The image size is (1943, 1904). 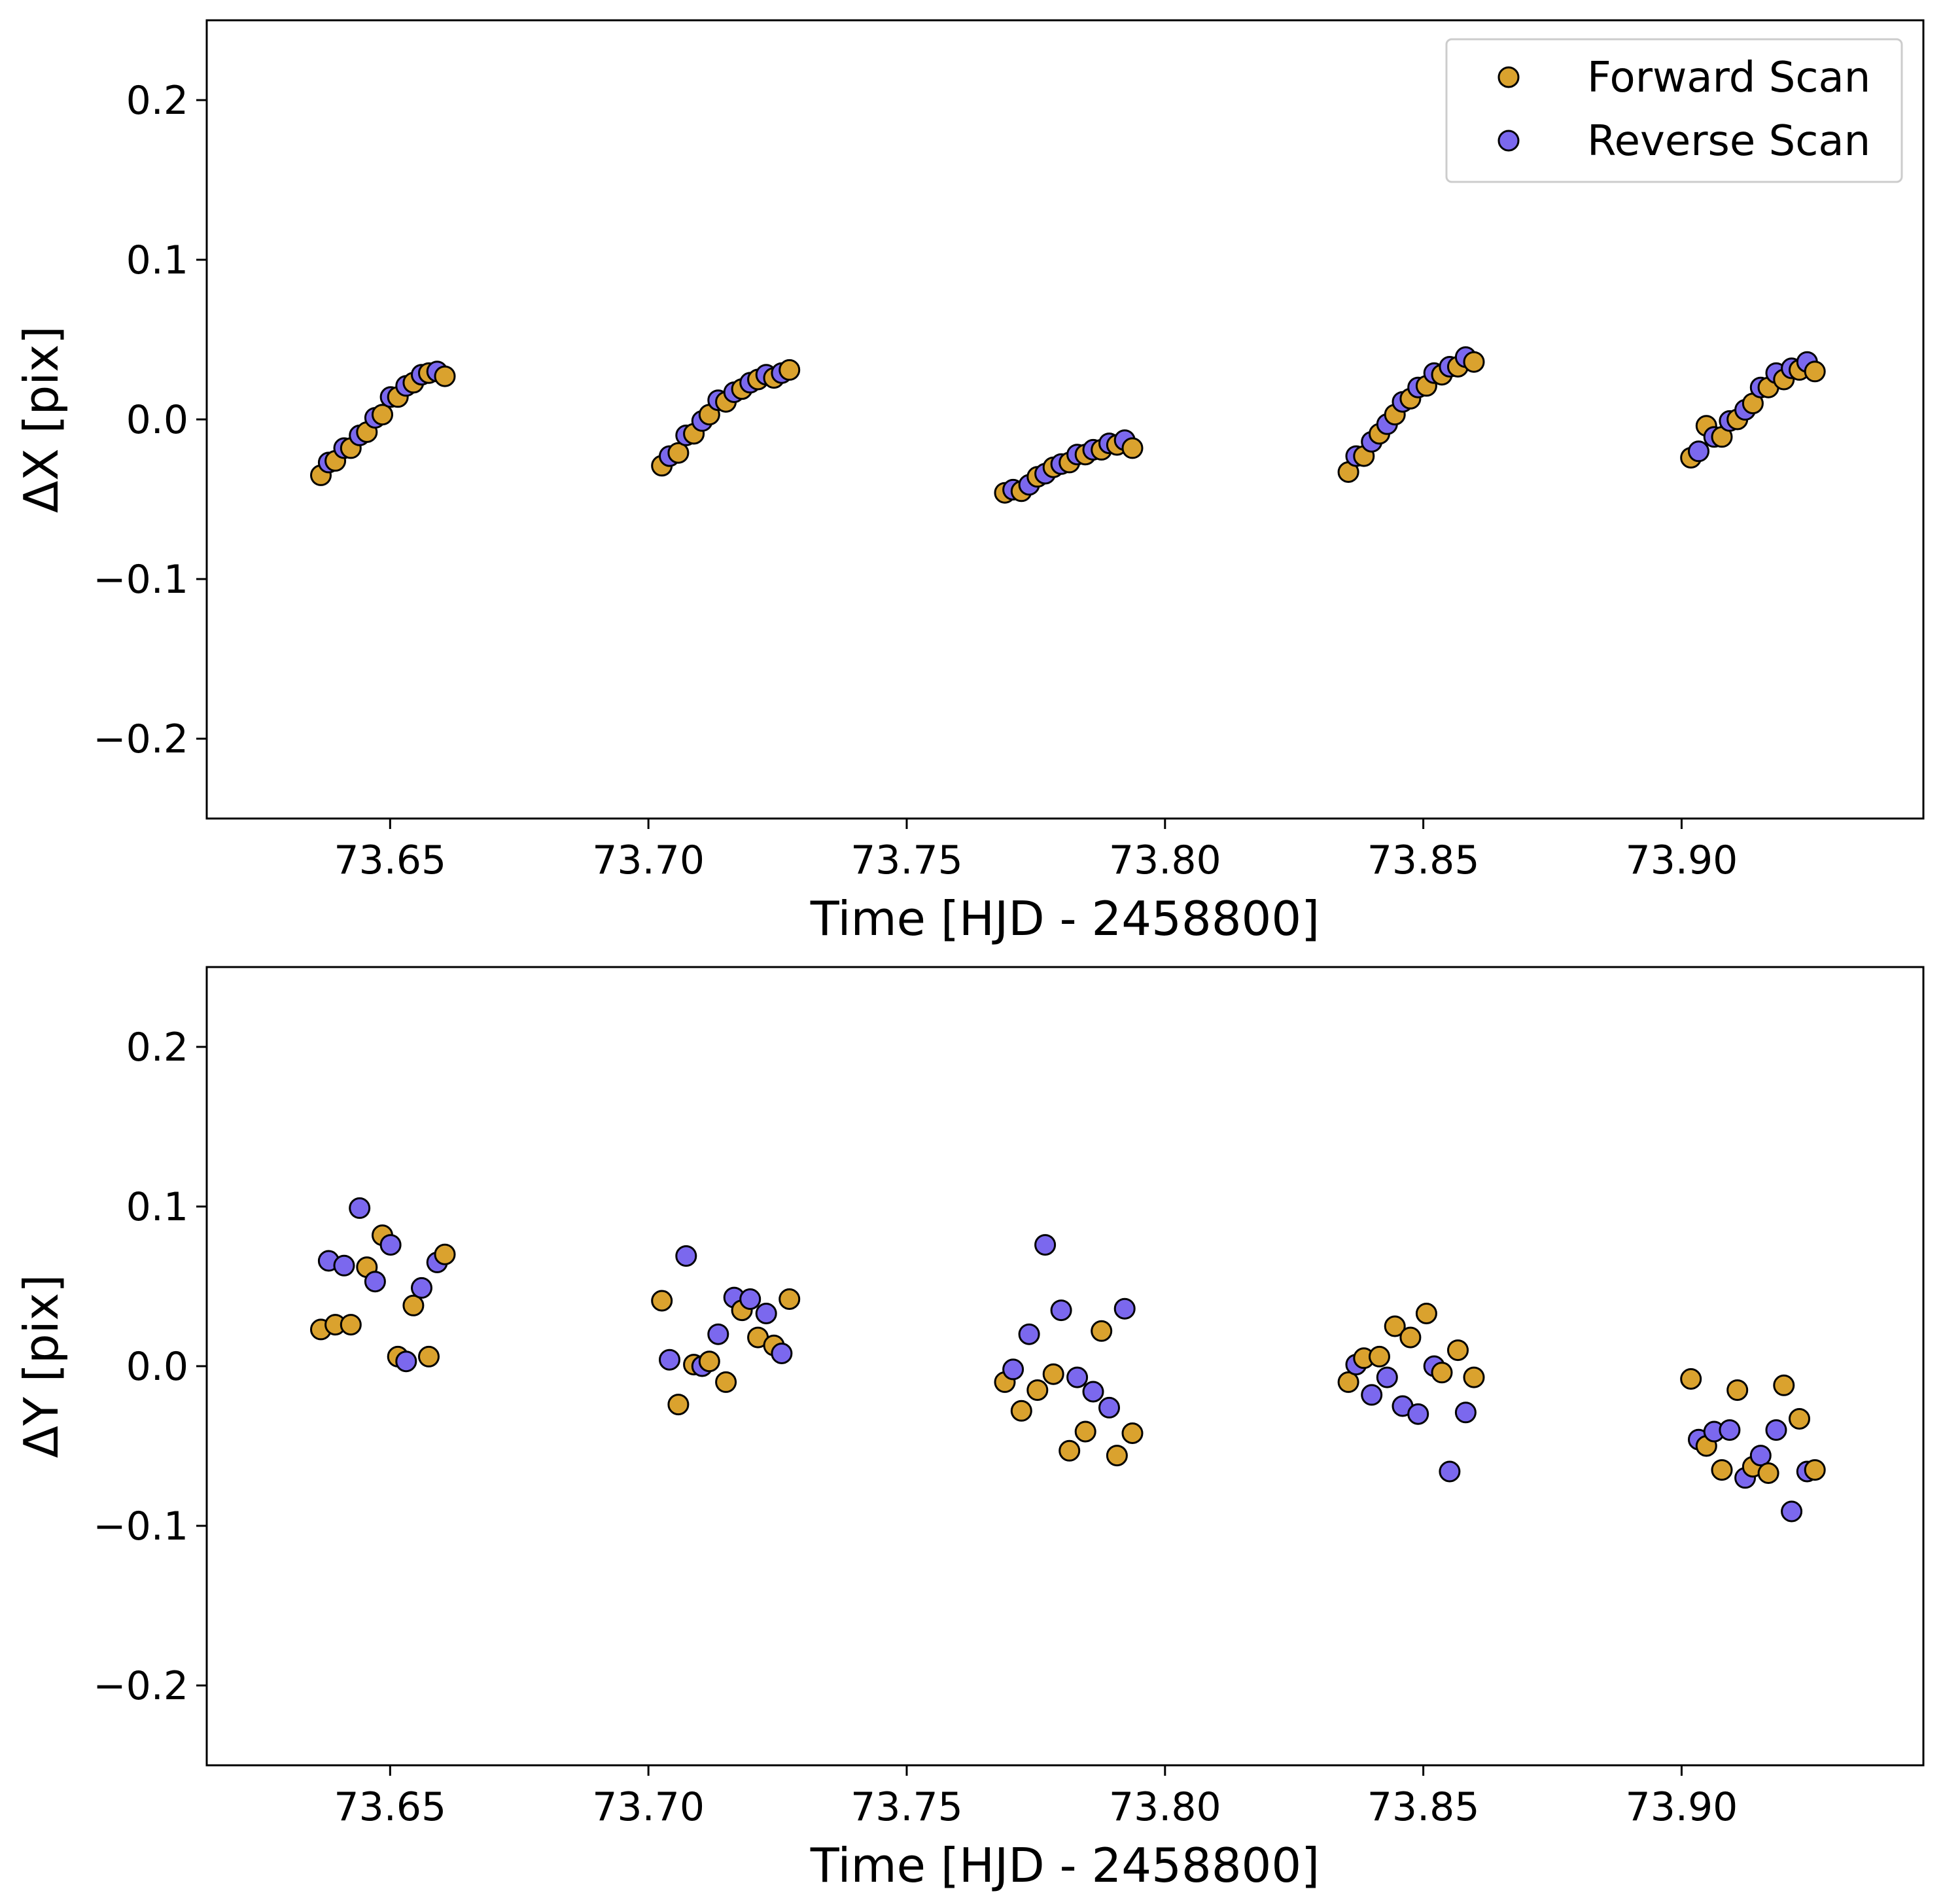 I want to click on top-legend: Forward Scan Reverse Scan, so click(x=1674, y=110).